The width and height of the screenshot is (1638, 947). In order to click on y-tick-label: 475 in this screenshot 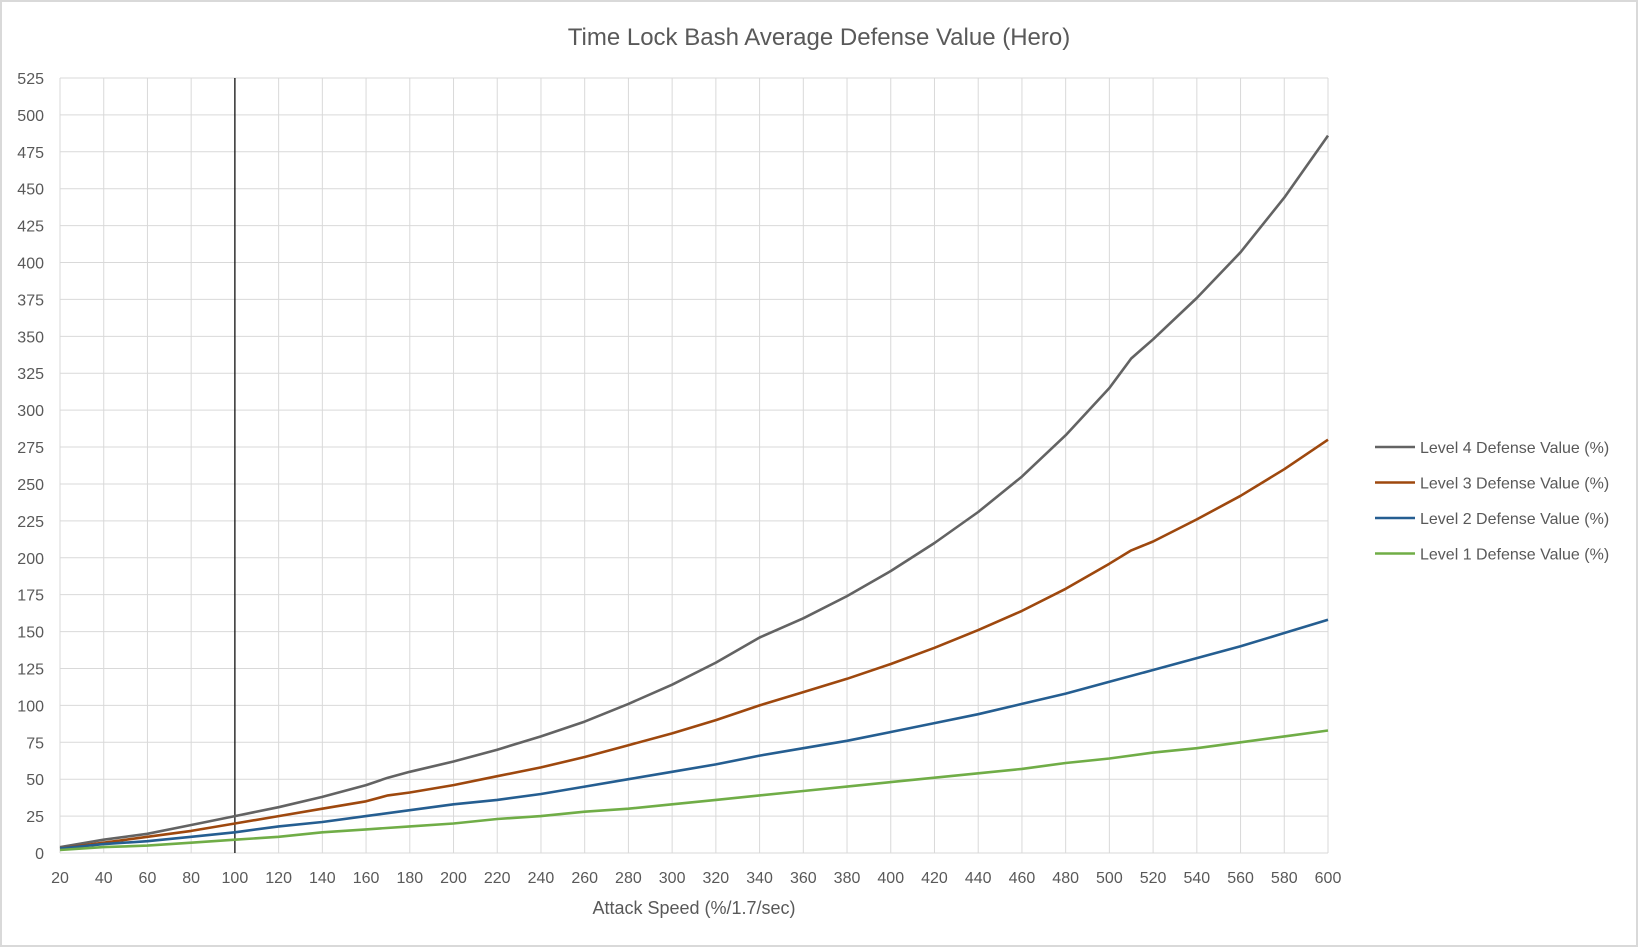, I will do `click(30, 153)`.